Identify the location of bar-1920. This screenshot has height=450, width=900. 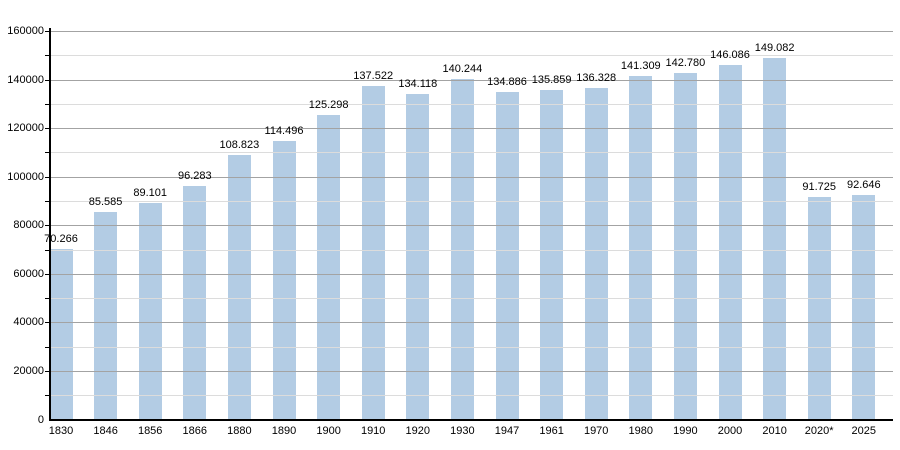
(418, 256).